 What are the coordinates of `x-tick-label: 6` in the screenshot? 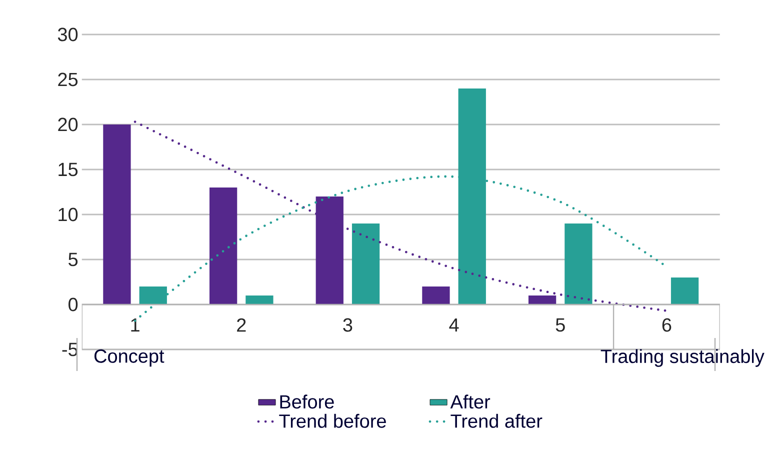 It's located at (667, 325).